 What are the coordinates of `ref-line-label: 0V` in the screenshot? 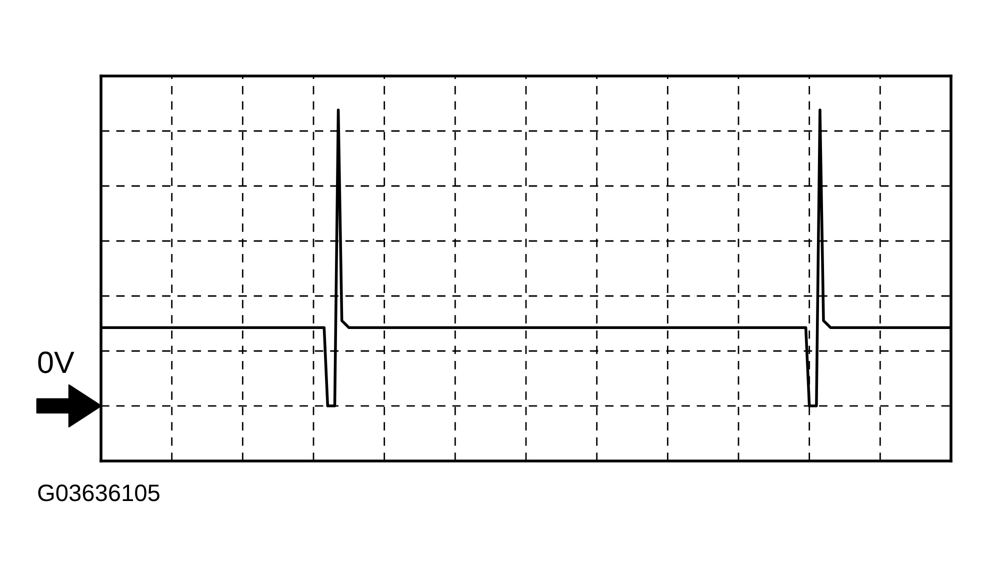 It's located at (56, 363).